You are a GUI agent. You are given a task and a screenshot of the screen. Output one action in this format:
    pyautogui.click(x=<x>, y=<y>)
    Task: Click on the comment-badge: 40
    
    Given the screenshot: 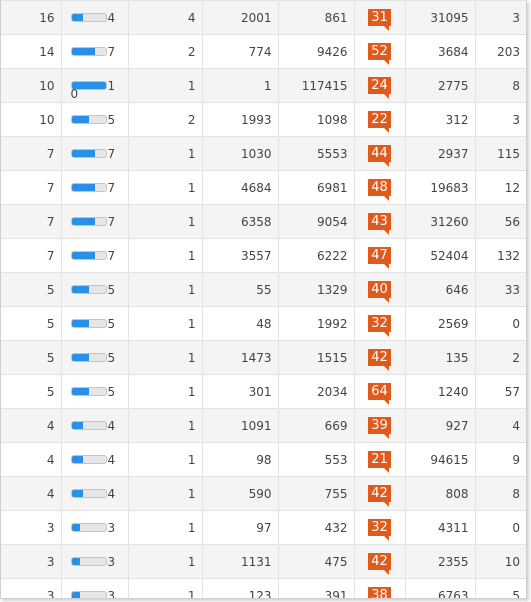 What is the action you would take?
    pyautogui.click(x=379, y=292)
    